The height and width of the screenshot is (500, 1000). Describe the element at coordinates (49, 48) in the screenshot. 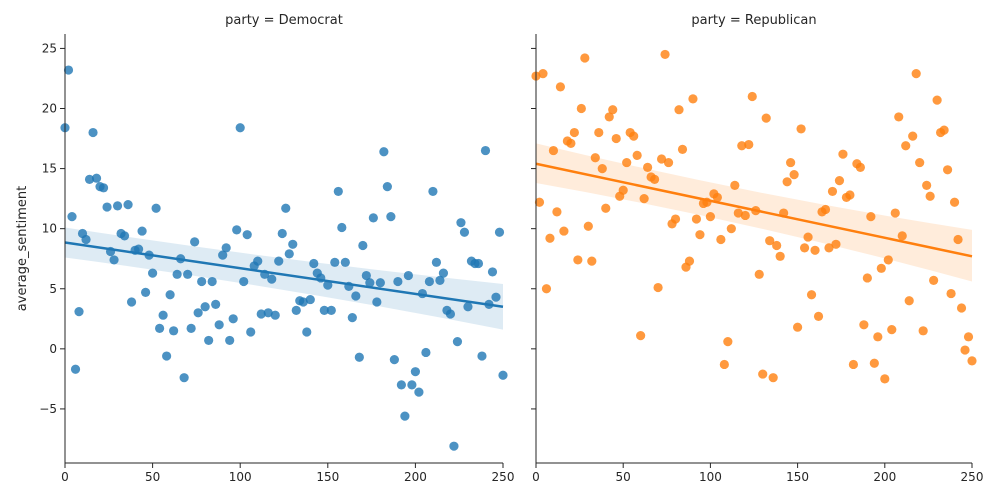

I see `y-tick-label: 25` at that location.